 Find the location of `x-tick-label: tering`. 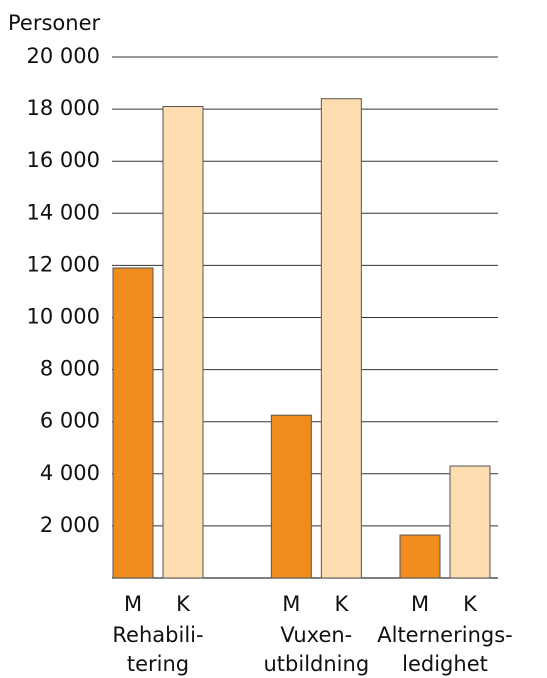

x-tick-label: tering is located at coordinates (158, 664).